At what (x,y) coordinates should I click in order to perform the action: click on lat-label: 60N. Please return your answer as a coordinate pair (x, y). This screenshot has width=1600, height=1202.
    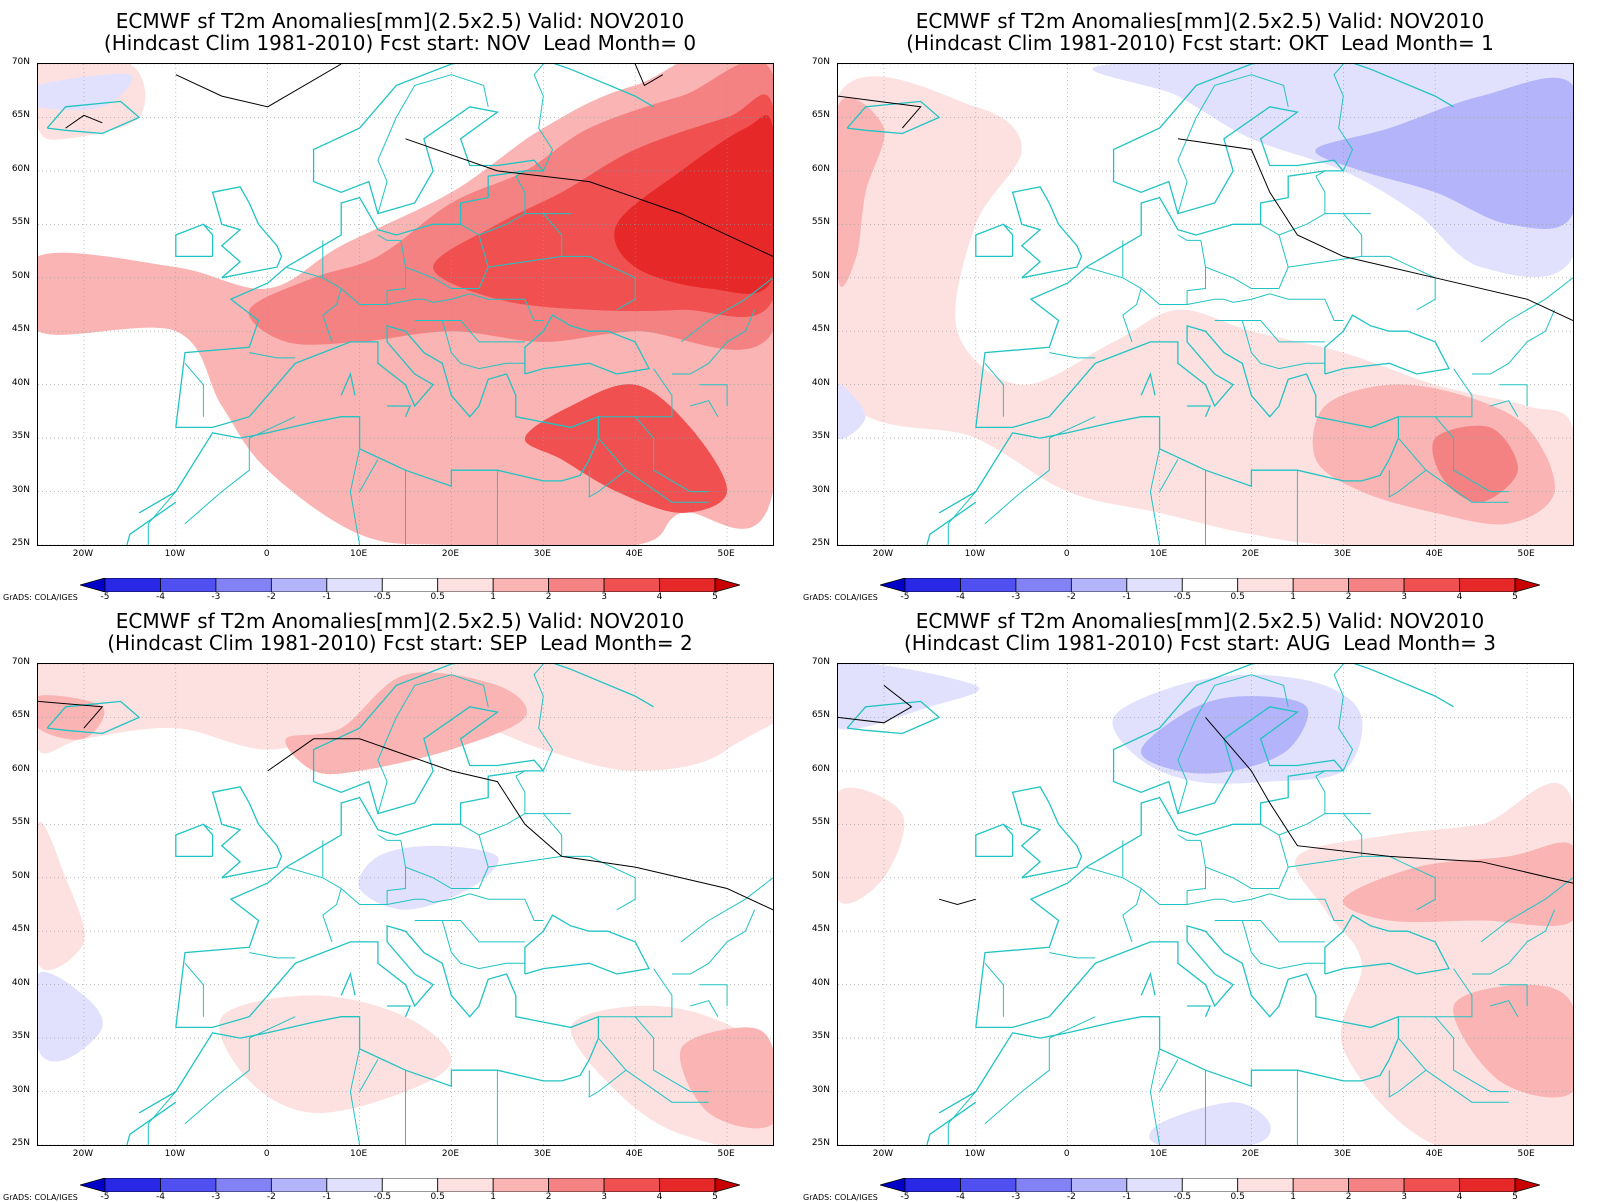
    Looking at the image, I should click on (820, 168).